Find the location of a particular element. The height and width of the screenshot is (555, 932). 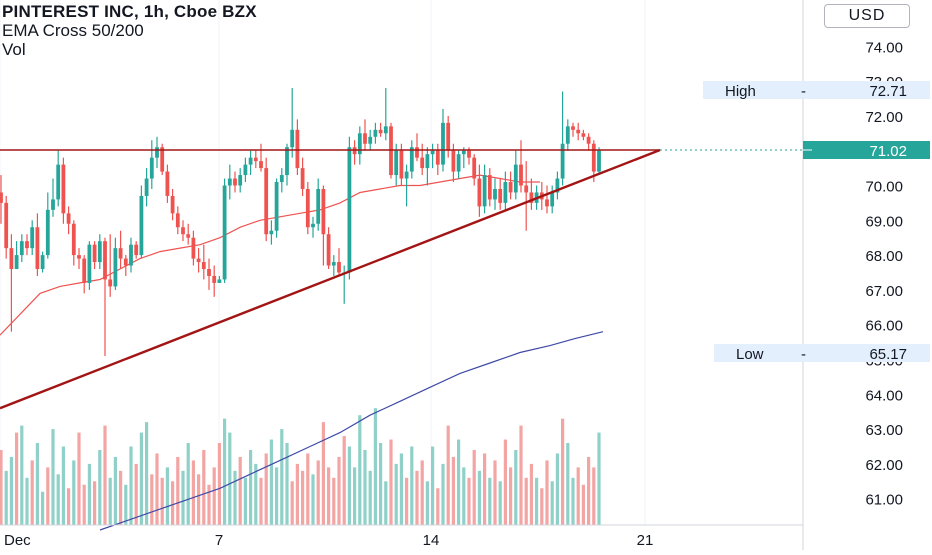

time-axis: Dec 7 14 21 is located at coordinates (401, 536).